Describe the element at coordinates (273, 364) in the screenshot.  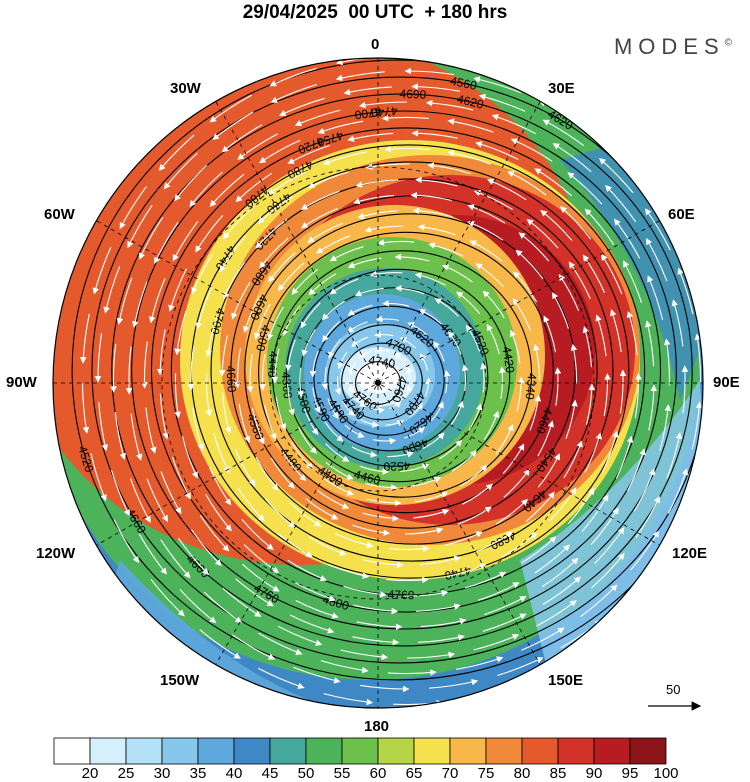
I see `contour-label: 4440` at that location.